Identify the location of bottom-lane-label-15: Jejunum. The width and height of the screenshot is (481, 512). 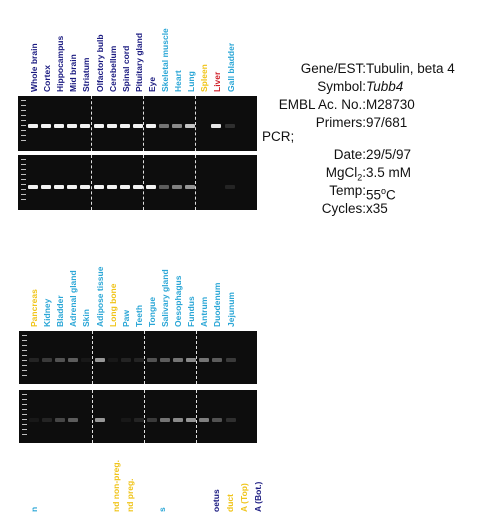
(230, 309).